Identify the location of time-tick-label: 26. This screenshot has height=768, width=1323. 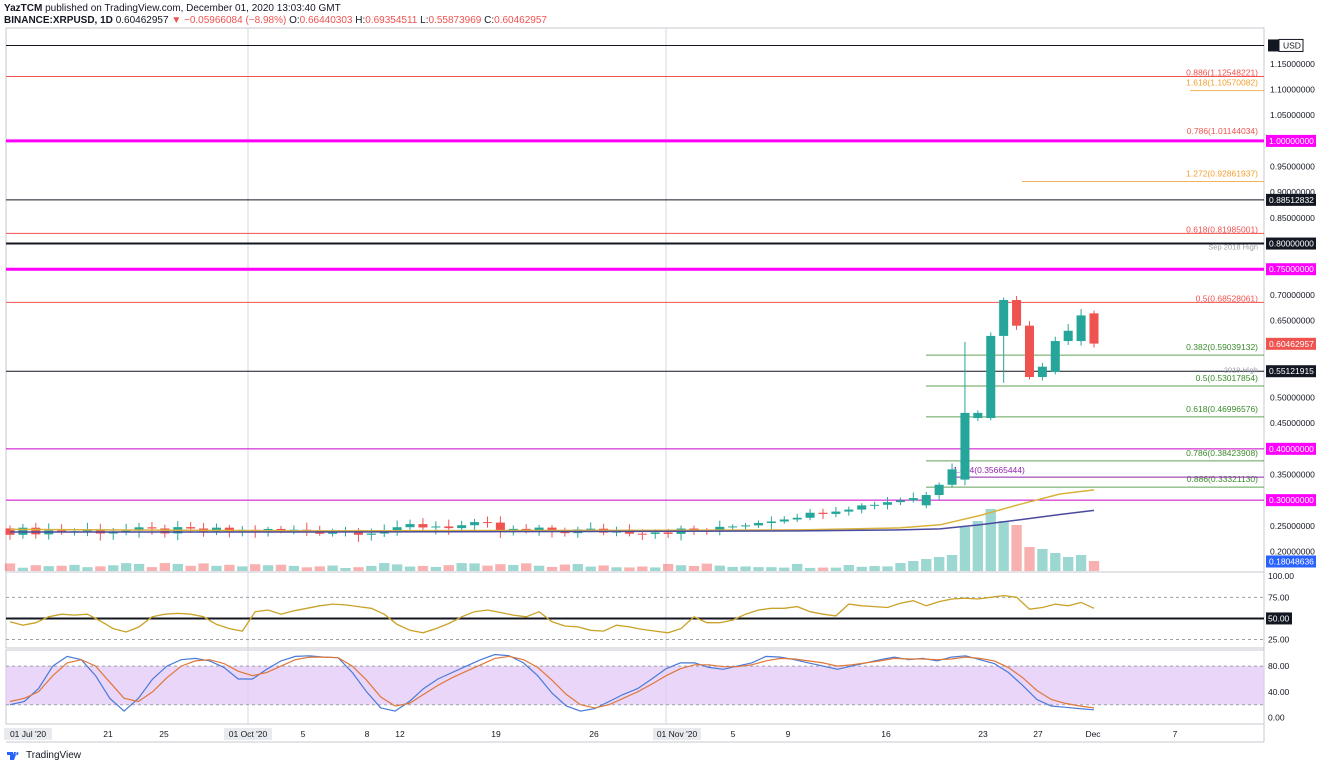
(594, 734).